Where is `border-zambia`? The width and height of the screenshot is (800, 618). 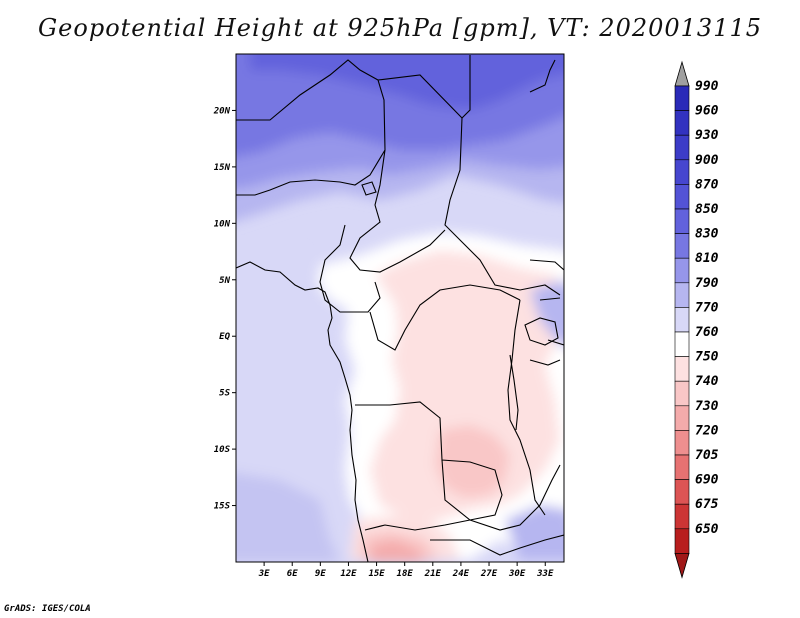
border-zambia is located at coordinates (501, 495).